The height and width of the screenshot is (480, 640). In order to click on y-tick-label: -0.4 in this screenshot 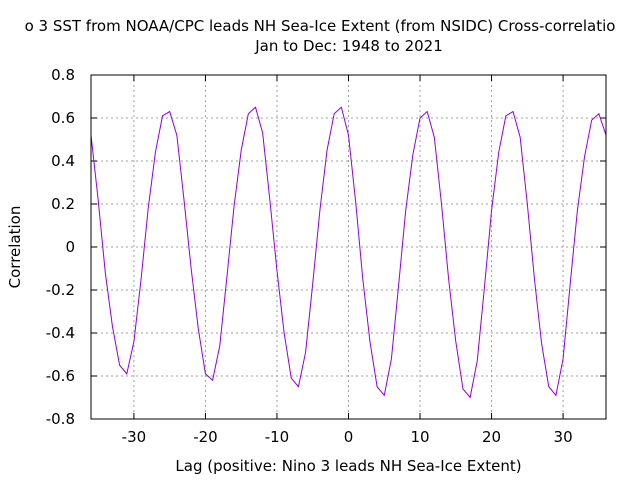, I will do `click(60, 333)`.